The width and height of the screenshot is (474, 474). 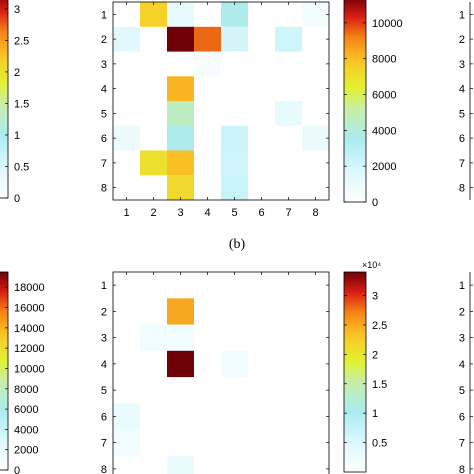 What do you see at coordinates (29, 369) in the screenshot?
I see `colorbar-tick-label: 10000` at bounding box center [29, 369].